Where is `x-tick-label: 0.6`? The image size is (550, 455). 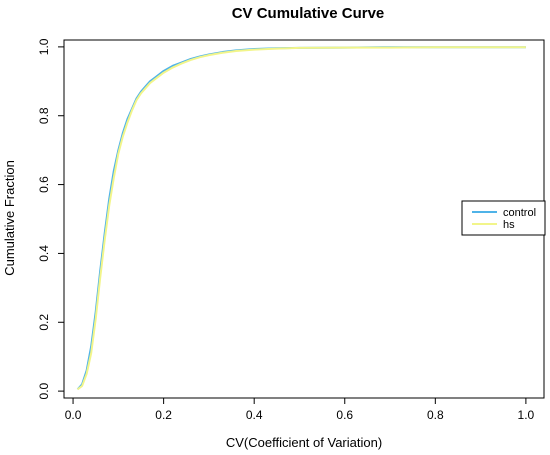 x-tick-label: 0.6 is located at coordinates (344, 415).